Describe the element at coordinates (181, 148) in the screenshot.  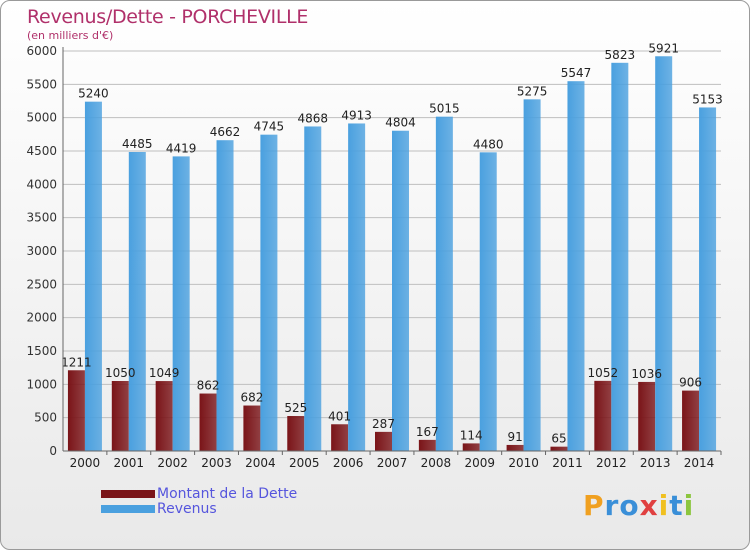
I see `data-label-revenus: 4419` at that location.